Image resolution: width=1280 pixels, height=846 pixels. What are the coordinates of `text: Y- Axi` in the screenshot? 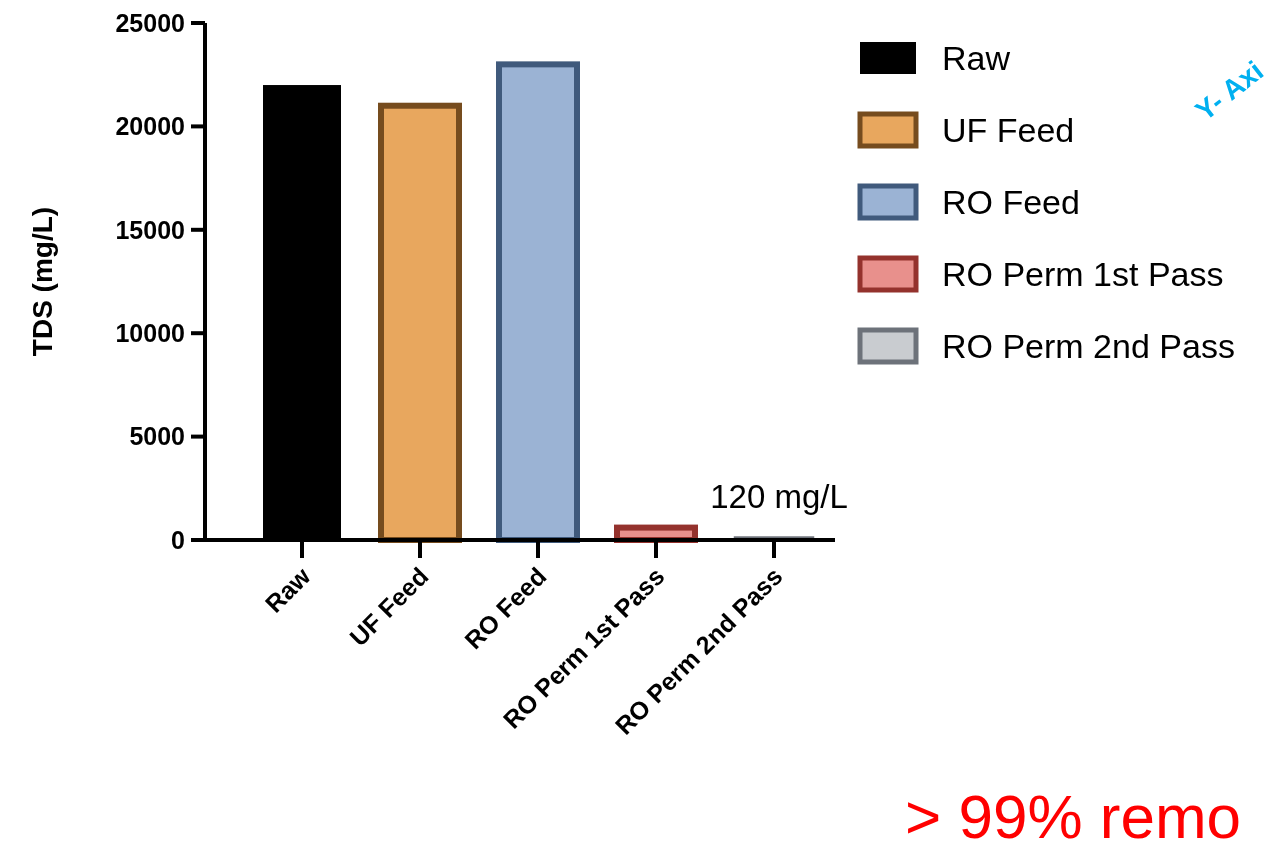 It's located at (1229, 91).